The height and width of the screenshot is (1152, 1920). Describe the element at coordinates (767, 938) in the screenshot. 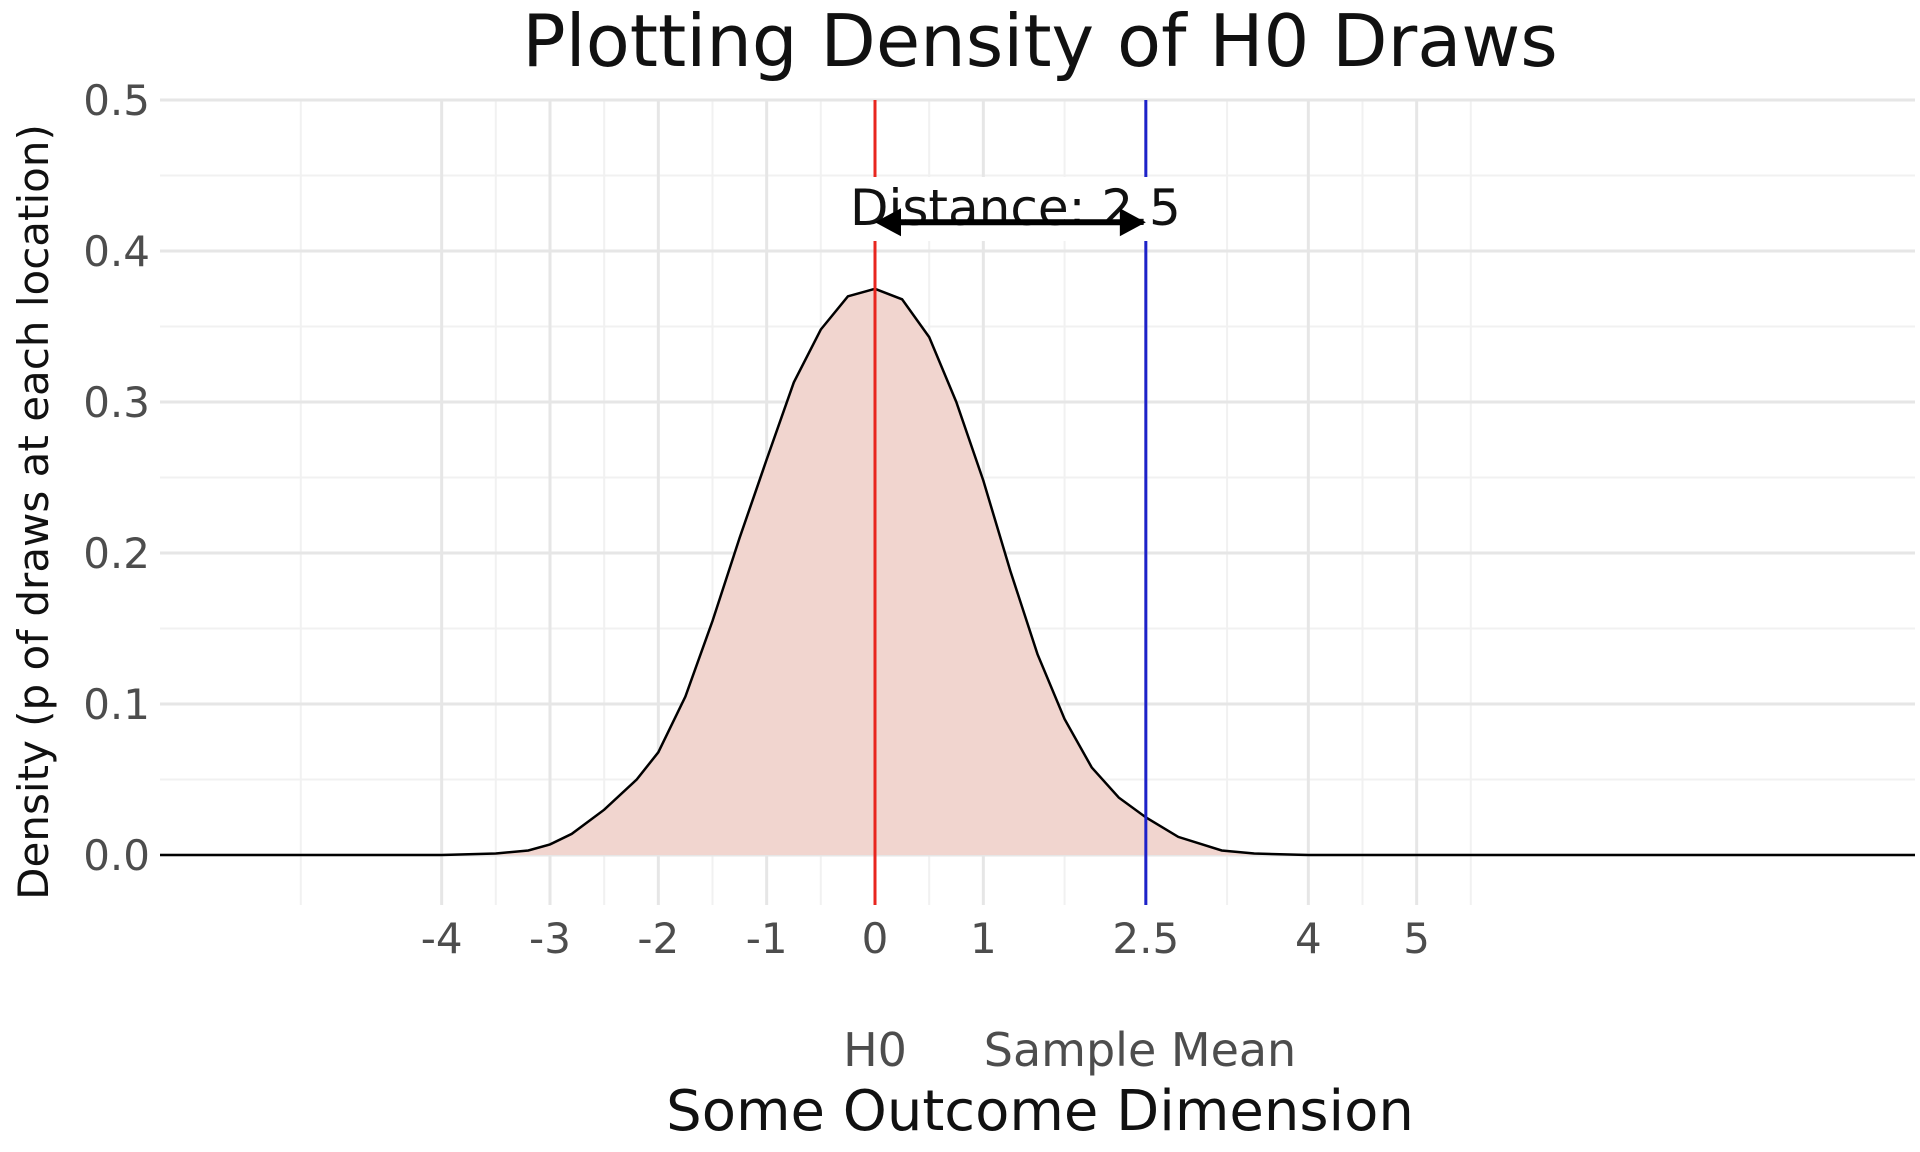

I see `x-tick-label: -1` at that location.